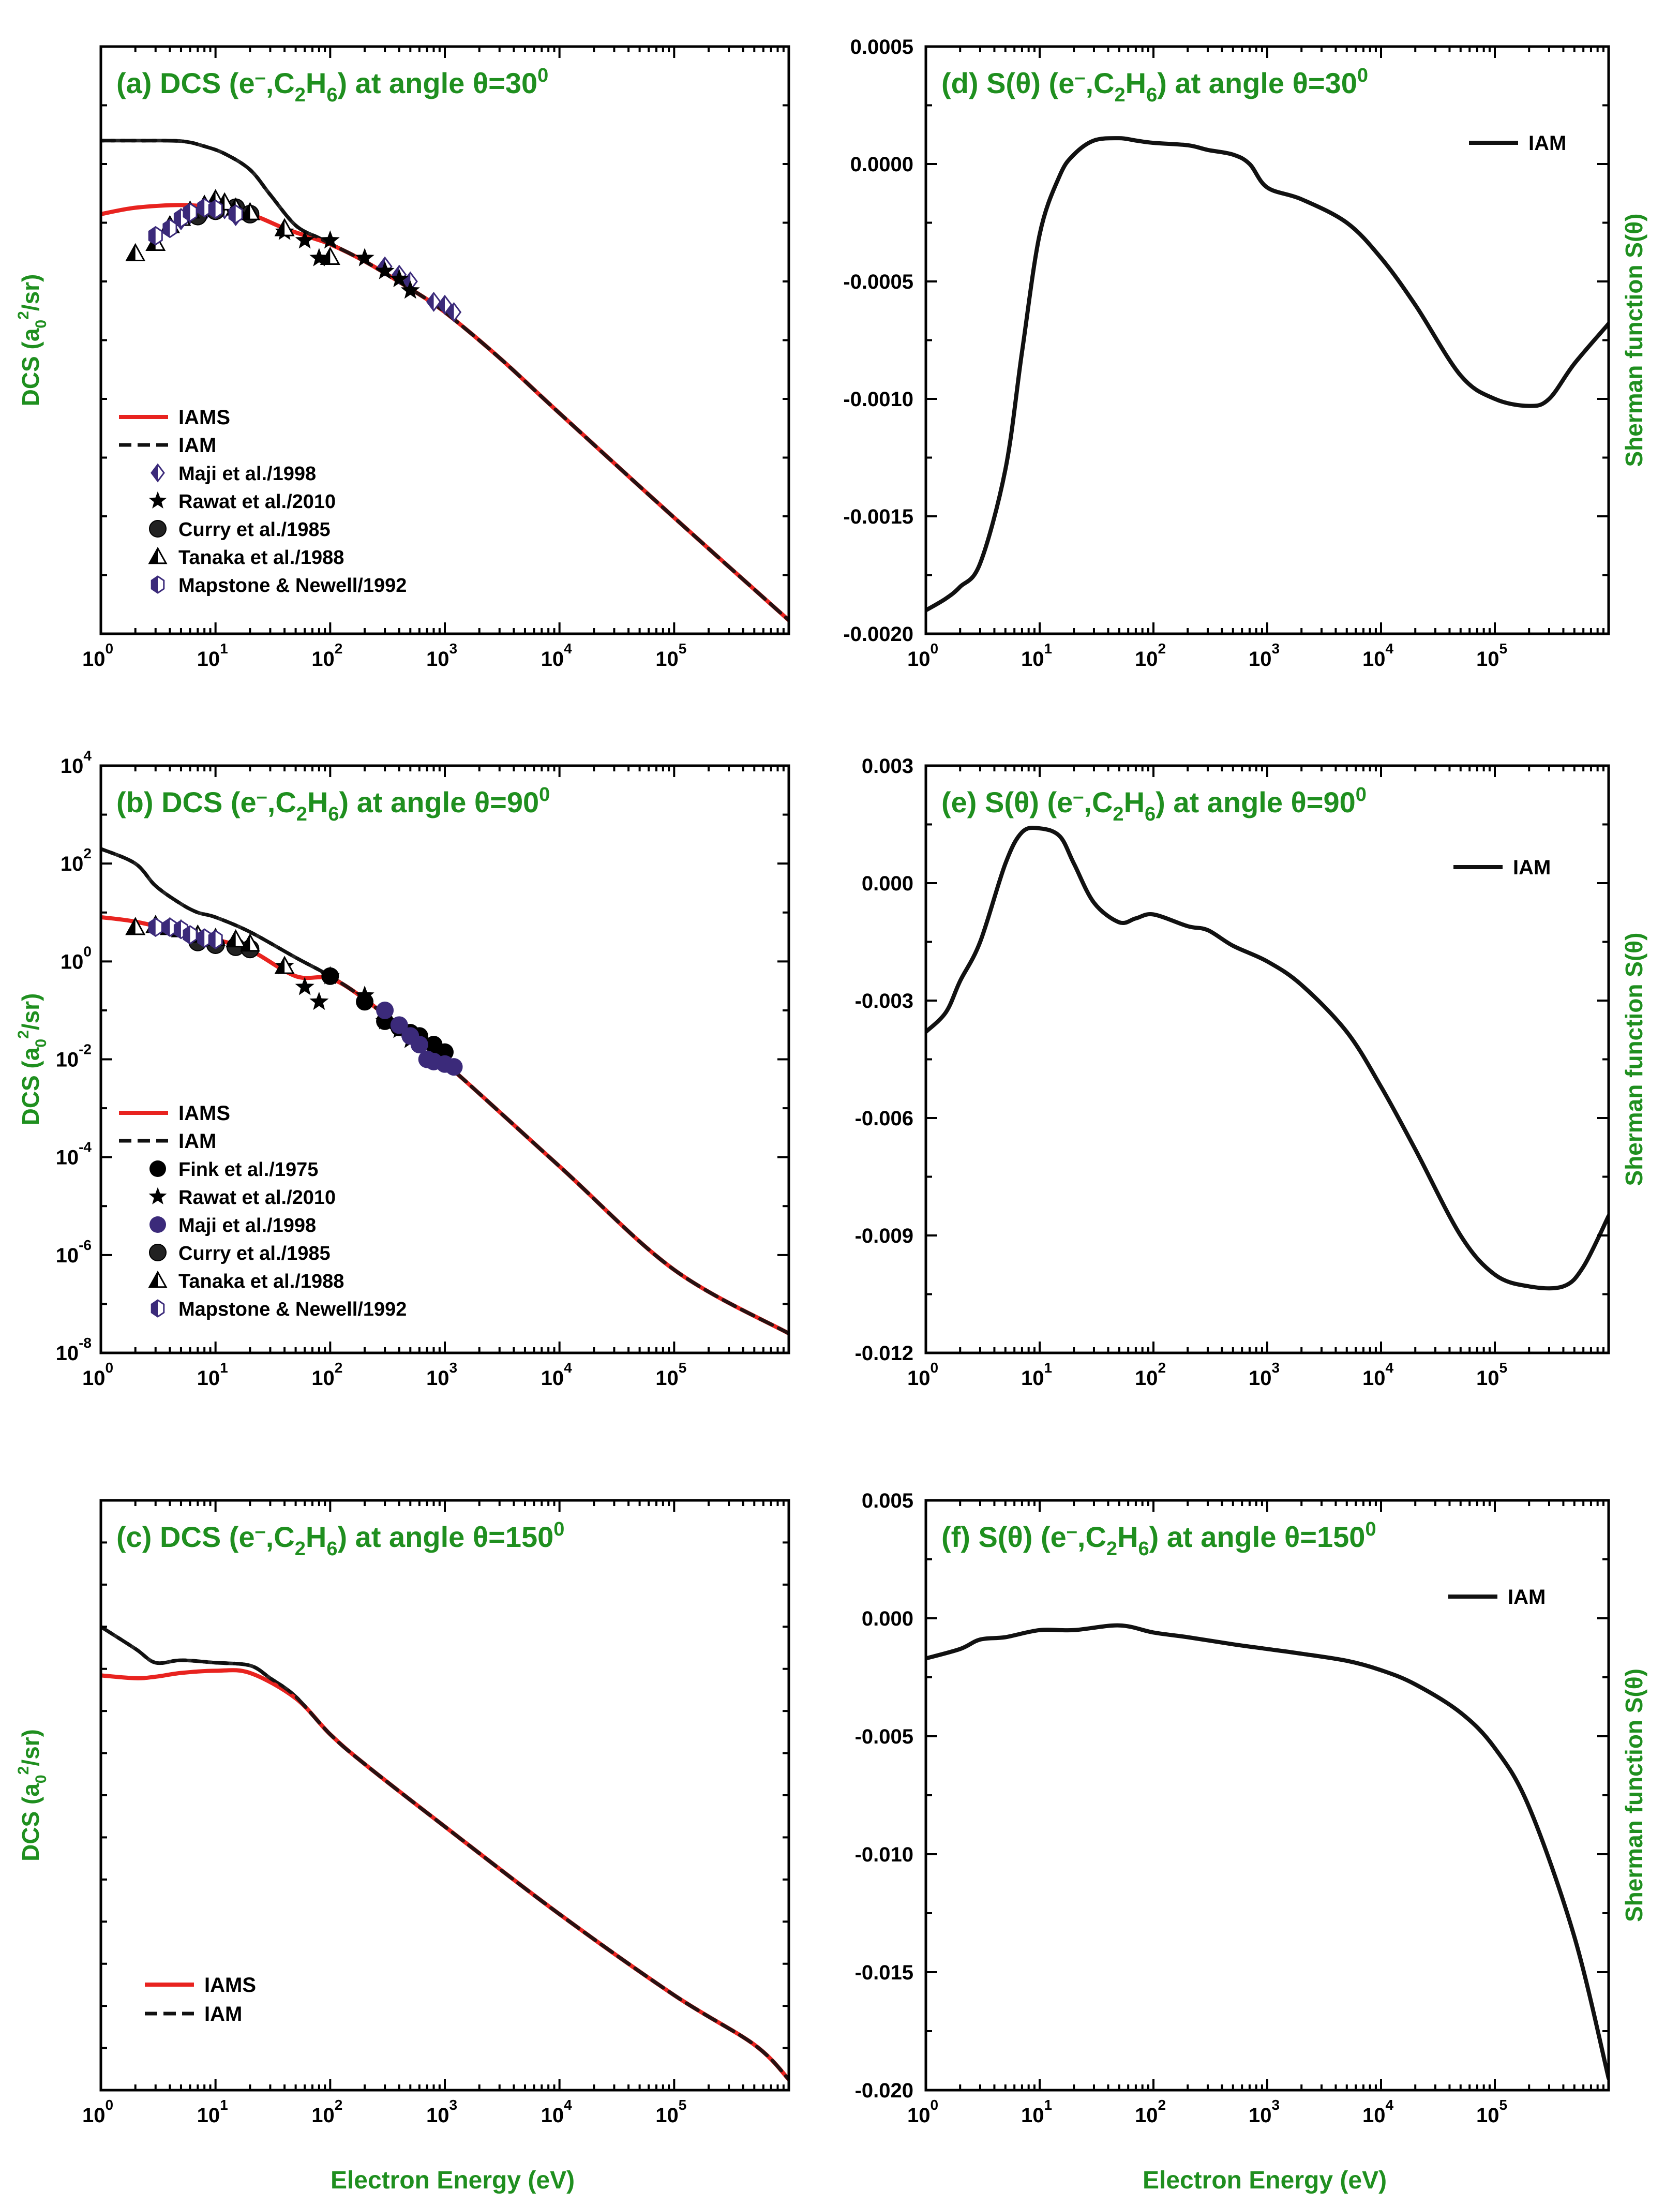 Image resolution: width=1680 pixels, height=2205 pixels. I want to click on x-axis-label-left: Electron Energy (eV), so click(453, 2180).